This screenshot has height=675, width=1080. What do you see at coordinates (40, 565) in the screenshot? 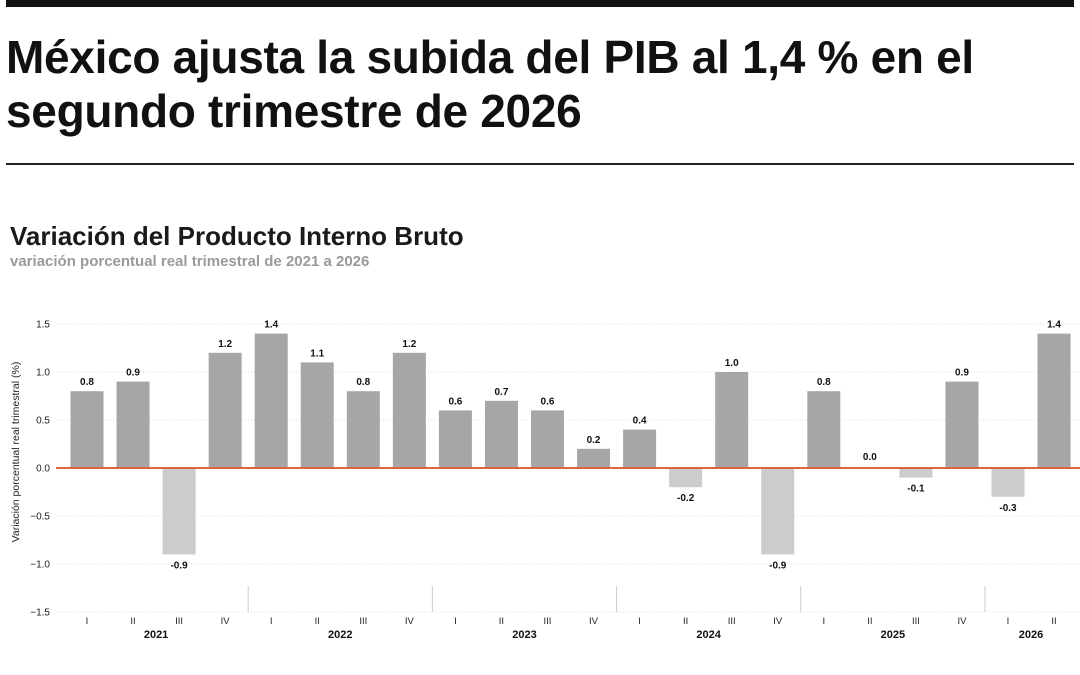
I see `y-tick-label: −1.0` at bounding box center [40, 565].